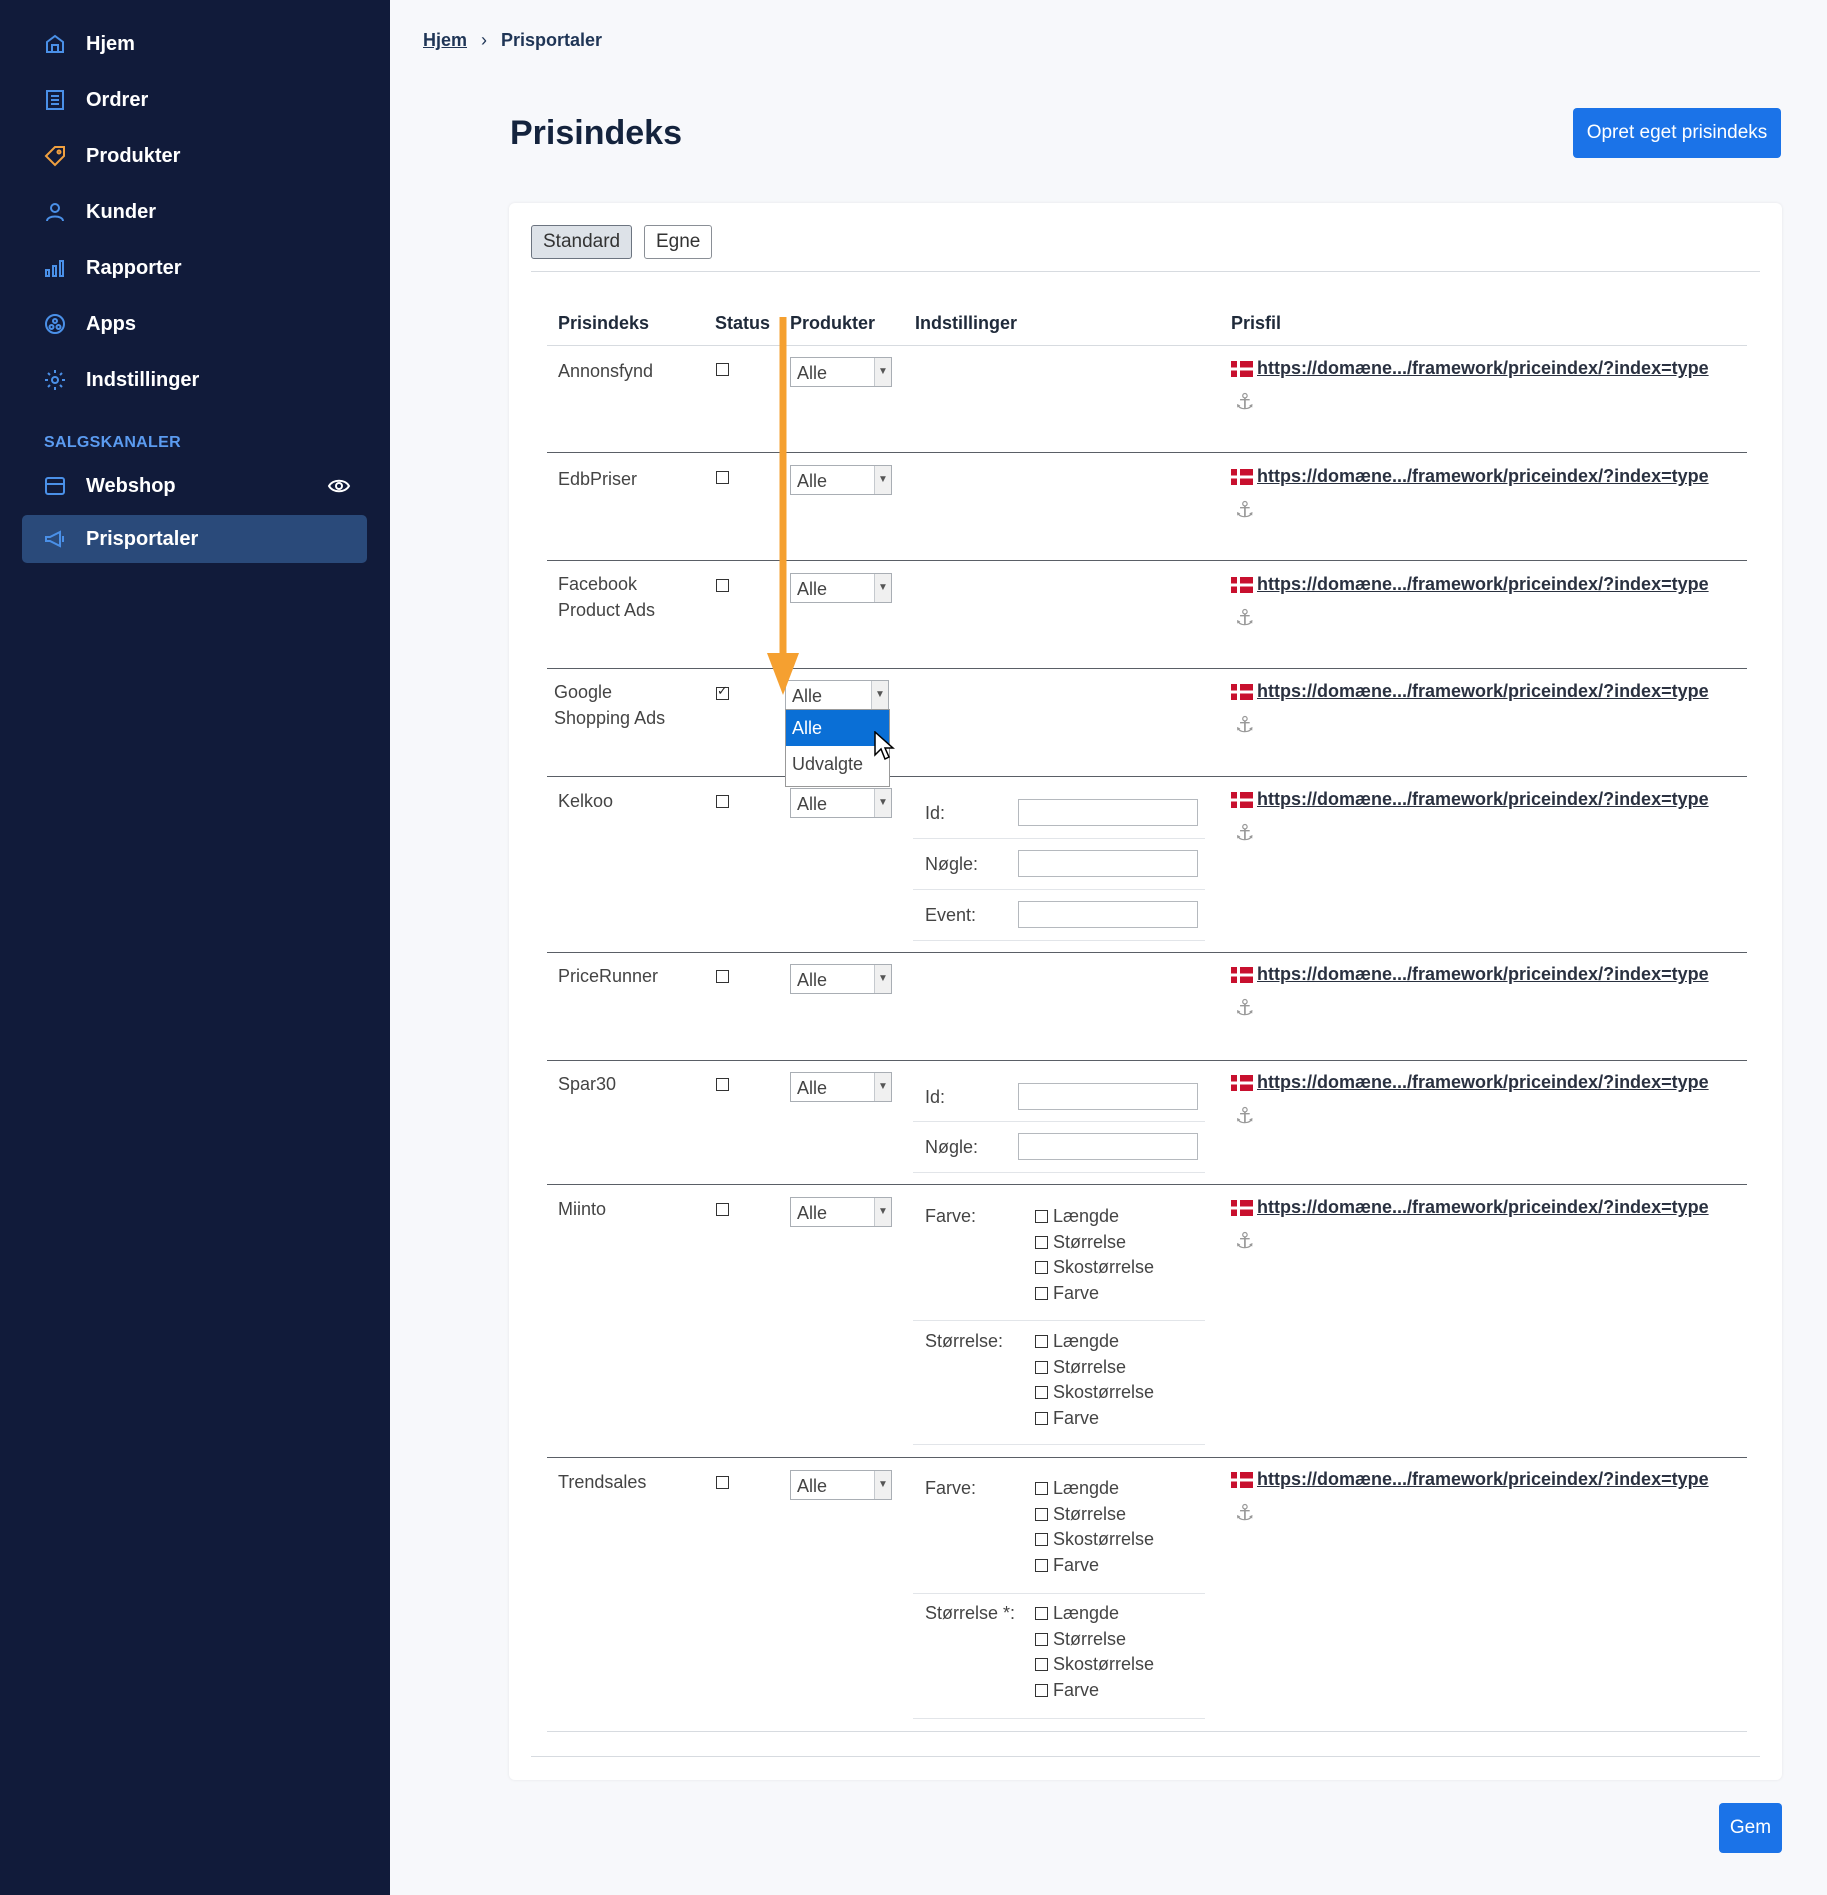  Describe the element at coordinates (339, 486) in the screenshot. I see `eye-icon` at that location.